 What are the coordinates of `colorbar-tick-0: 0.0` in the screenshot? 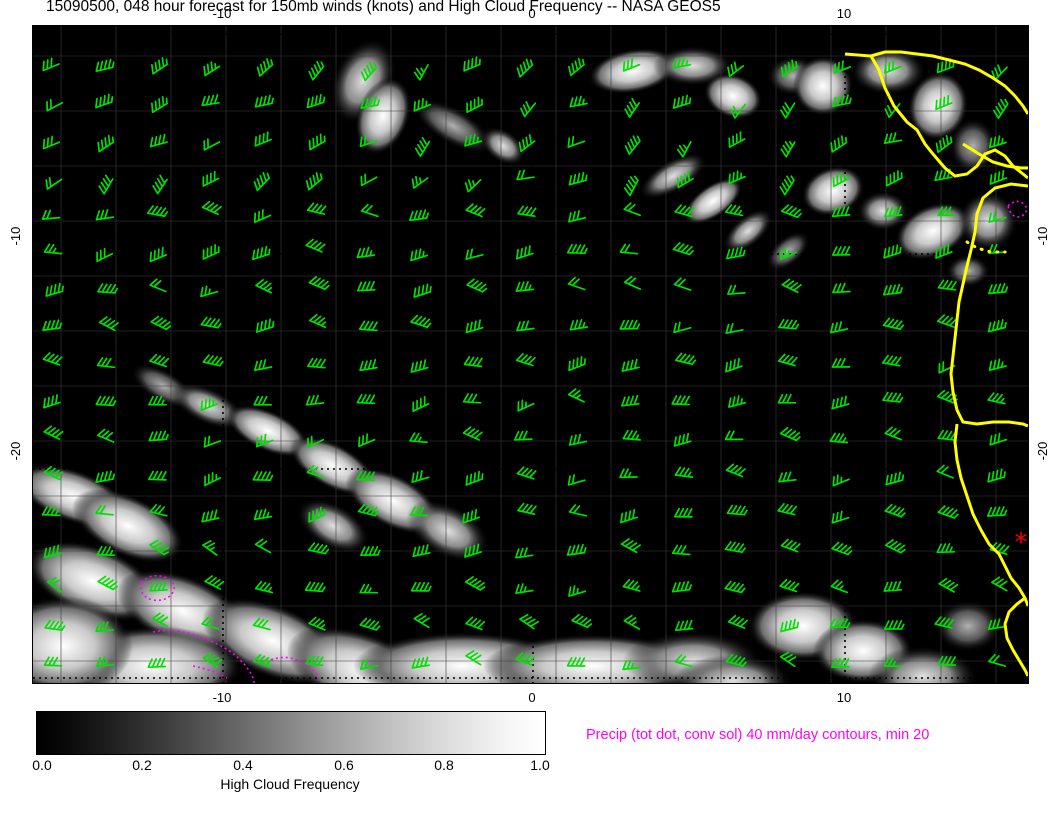 It's located at (42, 765).